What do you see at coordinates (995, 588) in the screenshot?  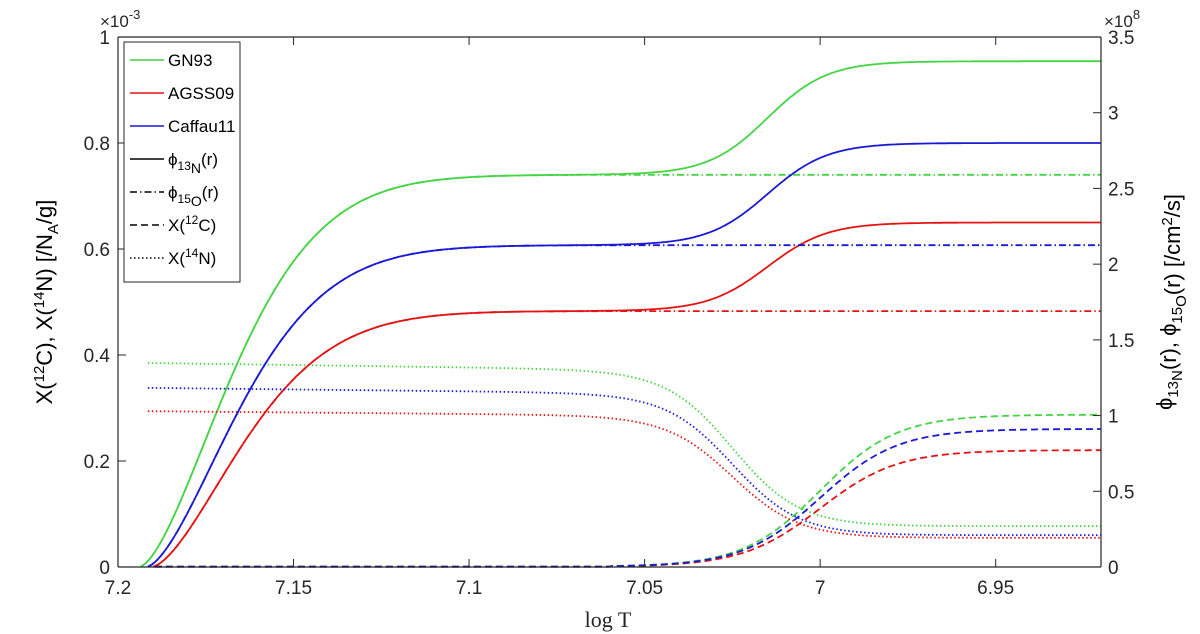 I see `x-tick-label: 6.95` at bounding box center [995, 588].